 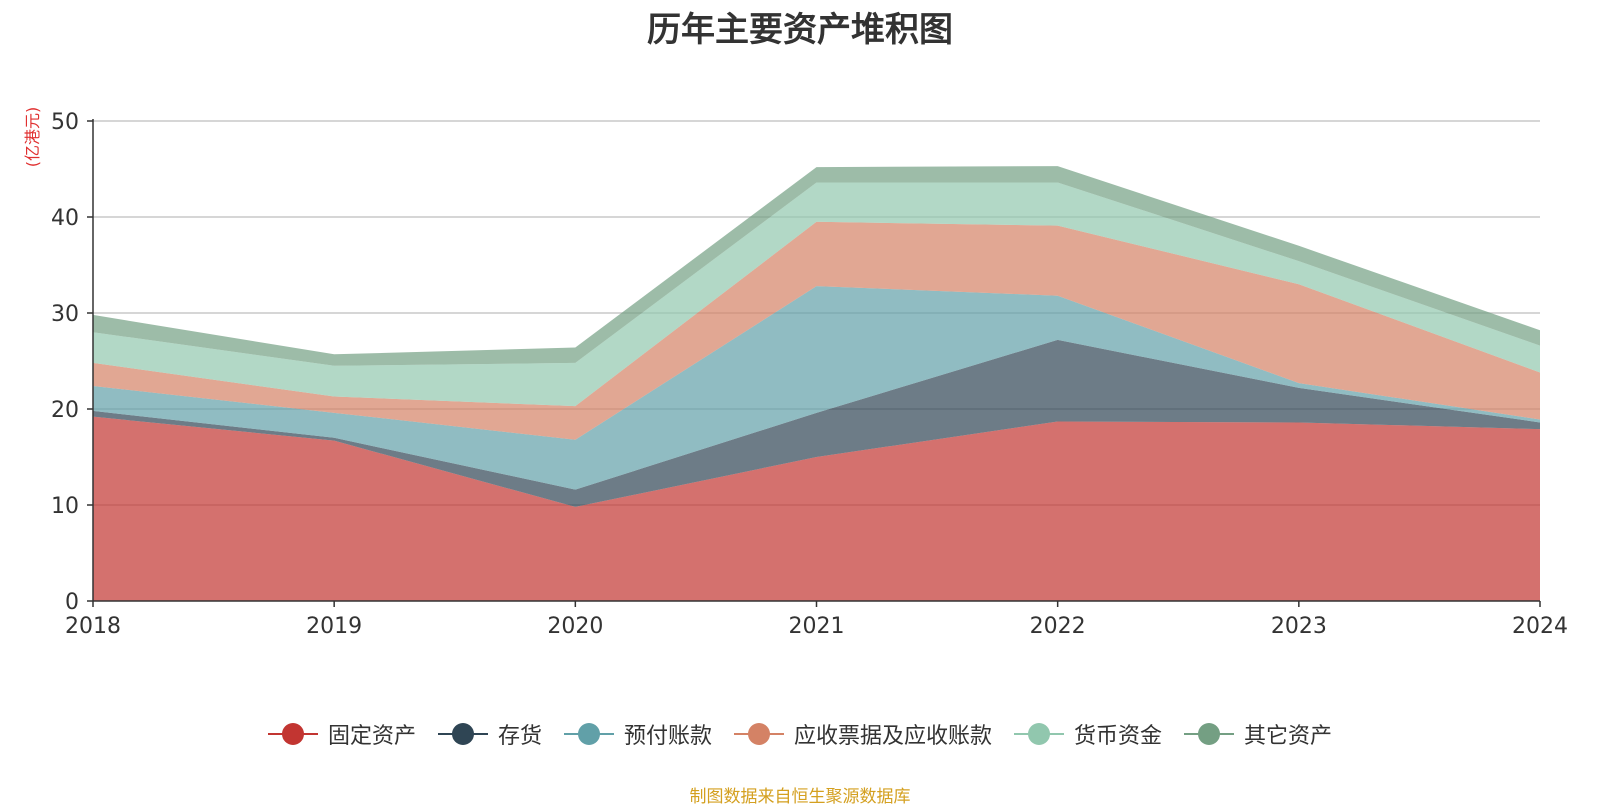 I want to click on chart-title: 历年主要资产堆积图, so click(x=800, y=30).